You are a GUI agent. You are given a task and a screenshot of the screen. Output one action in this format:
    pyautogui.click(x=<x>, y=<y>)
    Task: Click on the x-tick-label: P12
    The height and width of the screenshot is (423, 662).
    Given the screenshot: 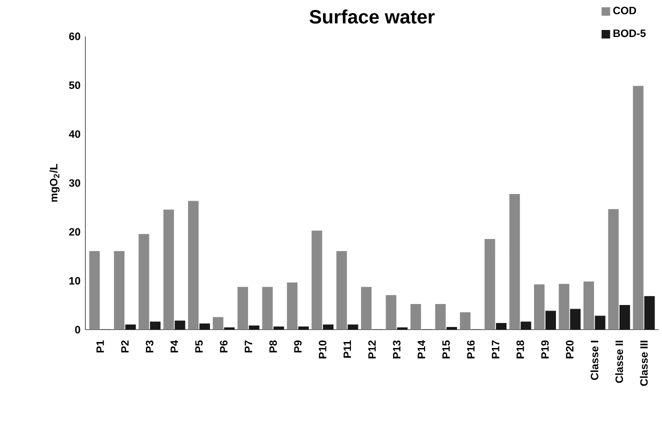 What is the action you would take?
    pyautogui.click(x=372, y=349)
    